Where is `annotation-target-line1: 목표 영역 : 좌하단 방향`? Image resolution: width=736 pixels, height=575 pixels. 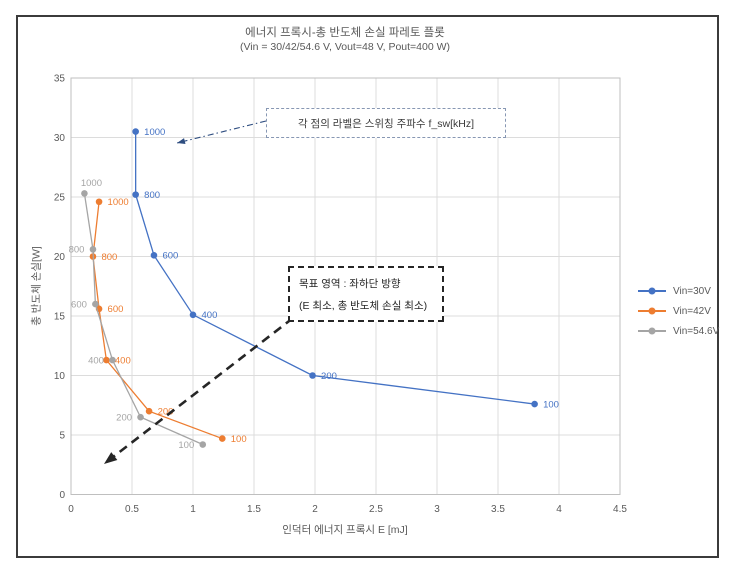
annotation-target-line1: 목표 영역 : 좌하단 방향 is located at coordinates (350, 284).